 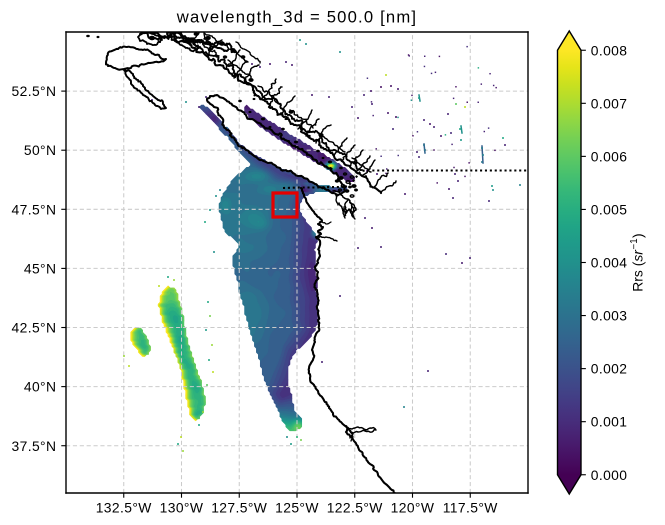 What do you see at coordinates (33, 209) in the screenshot?
I see `svg-text: 47.5°N` at bounding box center [33, 209].